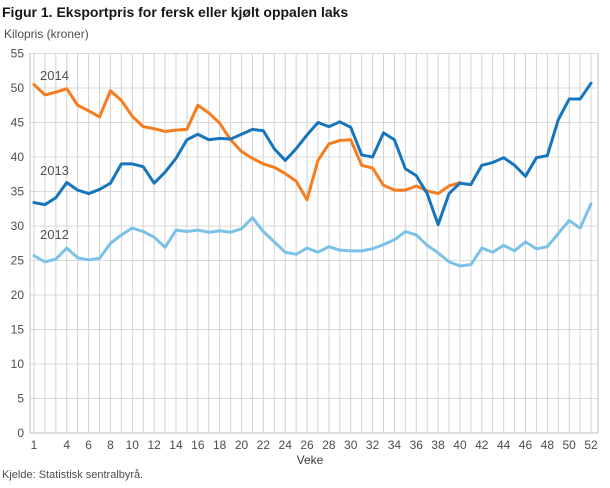 The height and width of the screenshot is (488, 610). Describe the element at coordinates (46, 34) in the screenshot. I see `y-axis-unit-label: Kilopris (kroner)` at that location.